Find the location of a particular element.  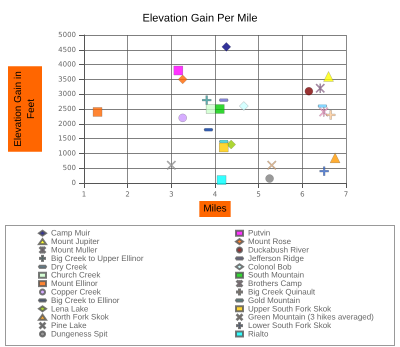

legend-label: Mount Jupiter is located at coordinates (75, 241).